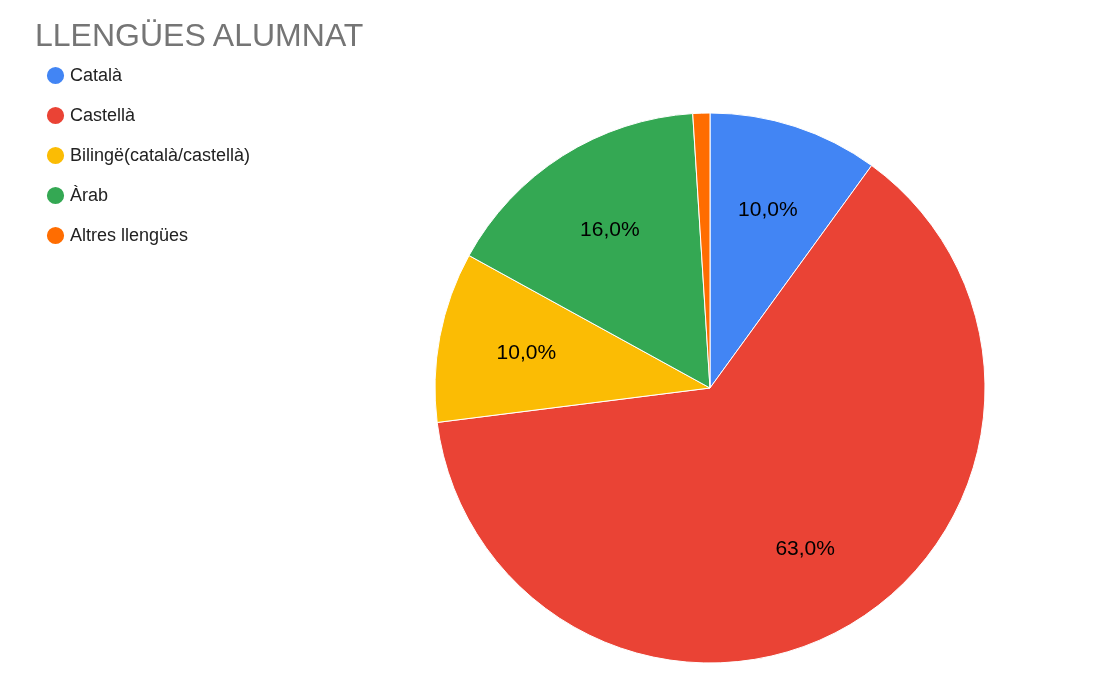 This screenshot has height=691, width=1100. Describe the element at coordinates (97, 74) in the screenshot. I see `legend-label: Català` at that location.